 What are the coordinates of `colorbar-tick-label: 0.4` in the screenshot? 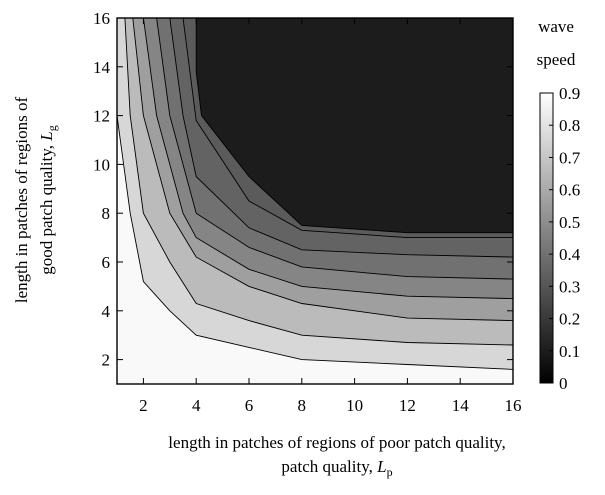 It's located at (570, 254).